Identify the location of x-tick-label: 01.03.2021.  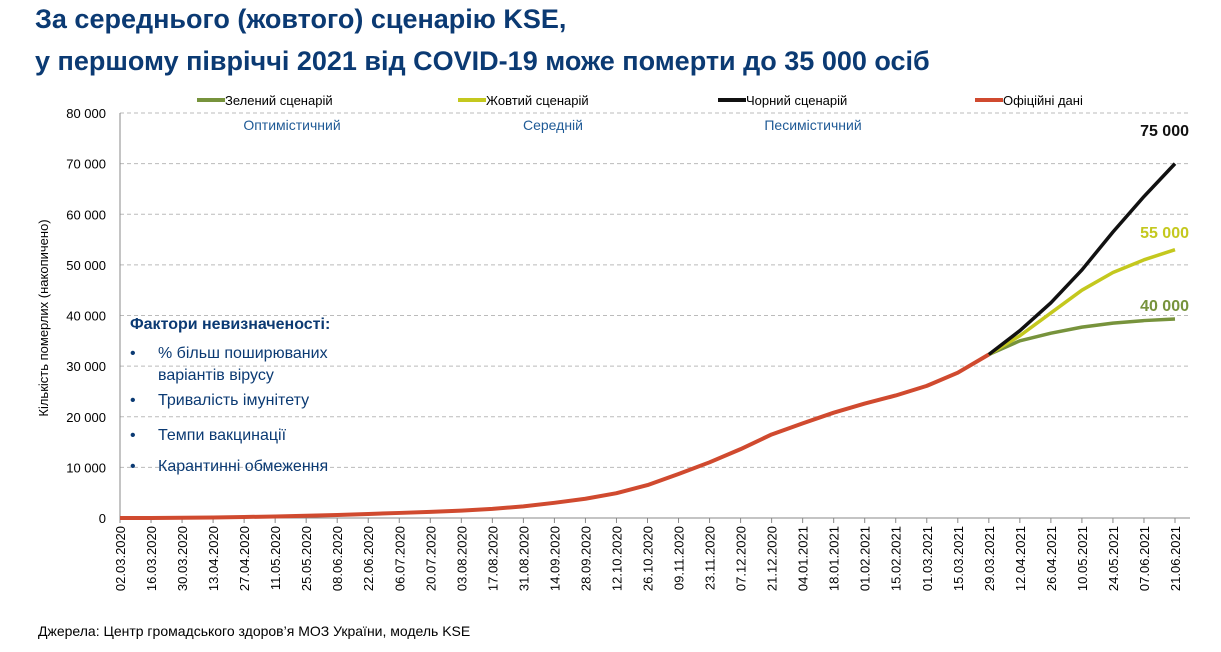
(927, 558).